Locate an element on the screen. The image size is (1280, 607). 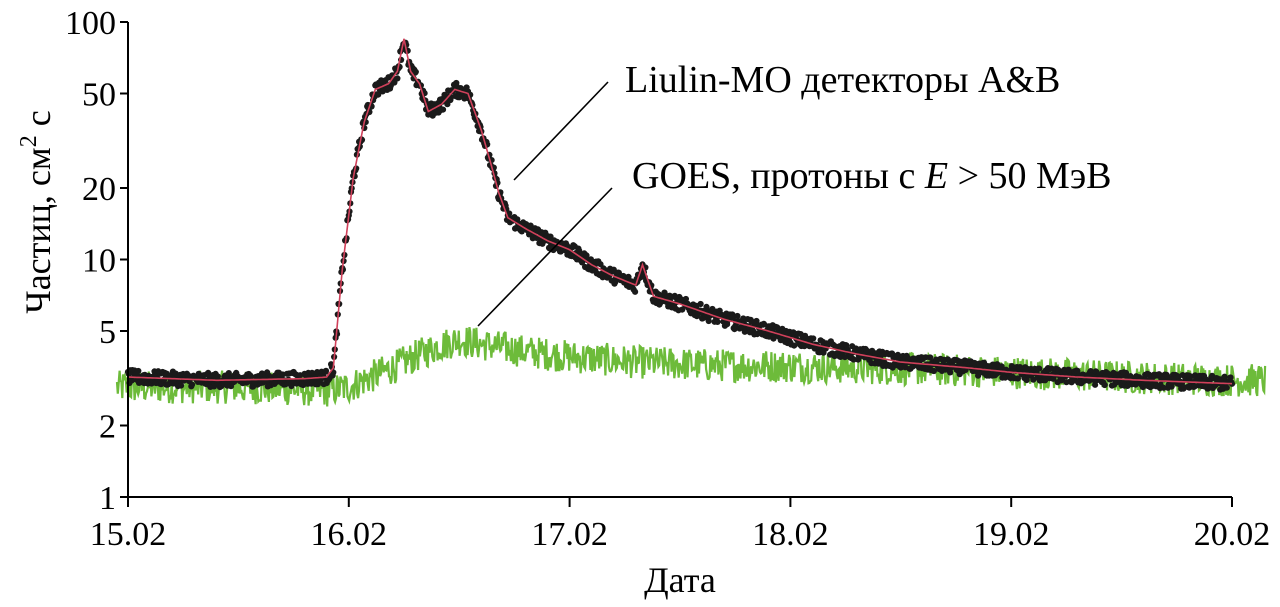
y-axis-title: Частиц, см2 с is located at coordinates (37, 211).